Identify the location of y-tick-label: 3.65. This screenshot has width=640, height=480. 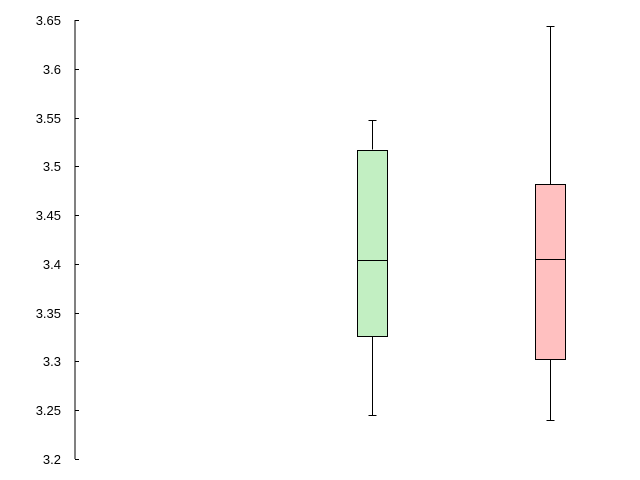
(48, 20).